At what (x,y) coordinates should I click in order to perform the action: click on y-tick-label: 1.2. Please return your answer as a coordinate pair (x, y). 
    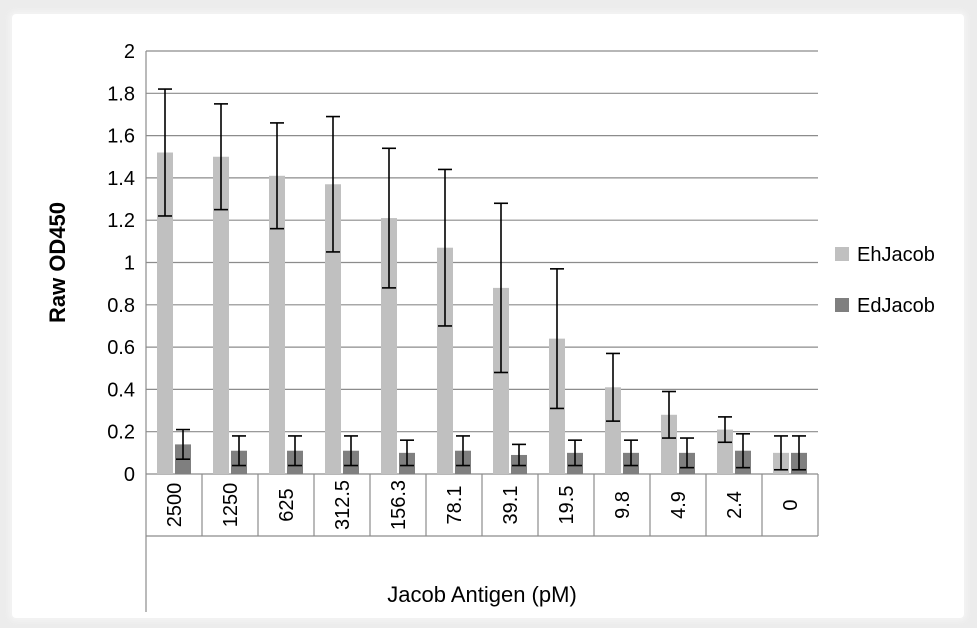
    Looking at the image, I should click on (121, 221).